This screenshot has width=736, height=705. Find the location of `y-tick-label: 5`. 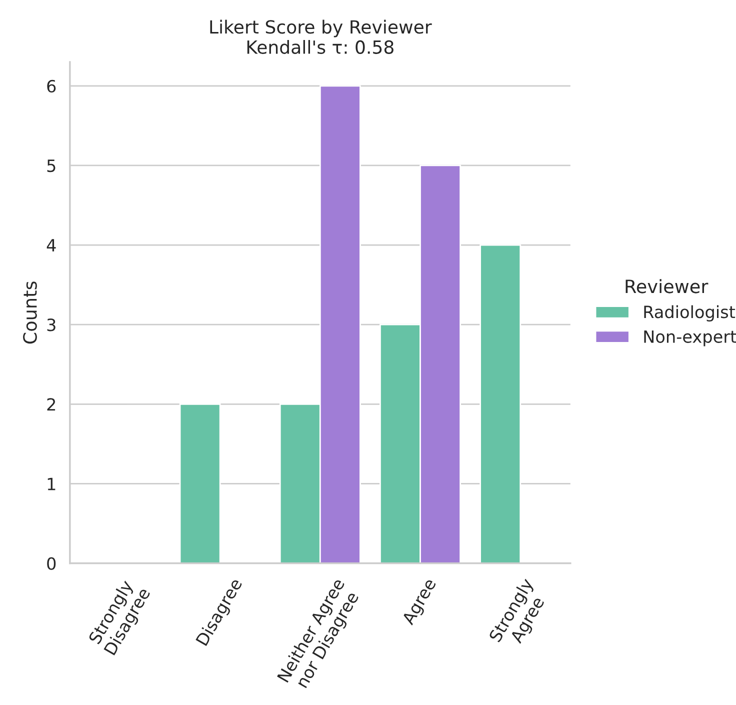

y-tick-label: 5 is located at coordinates (51, 166).